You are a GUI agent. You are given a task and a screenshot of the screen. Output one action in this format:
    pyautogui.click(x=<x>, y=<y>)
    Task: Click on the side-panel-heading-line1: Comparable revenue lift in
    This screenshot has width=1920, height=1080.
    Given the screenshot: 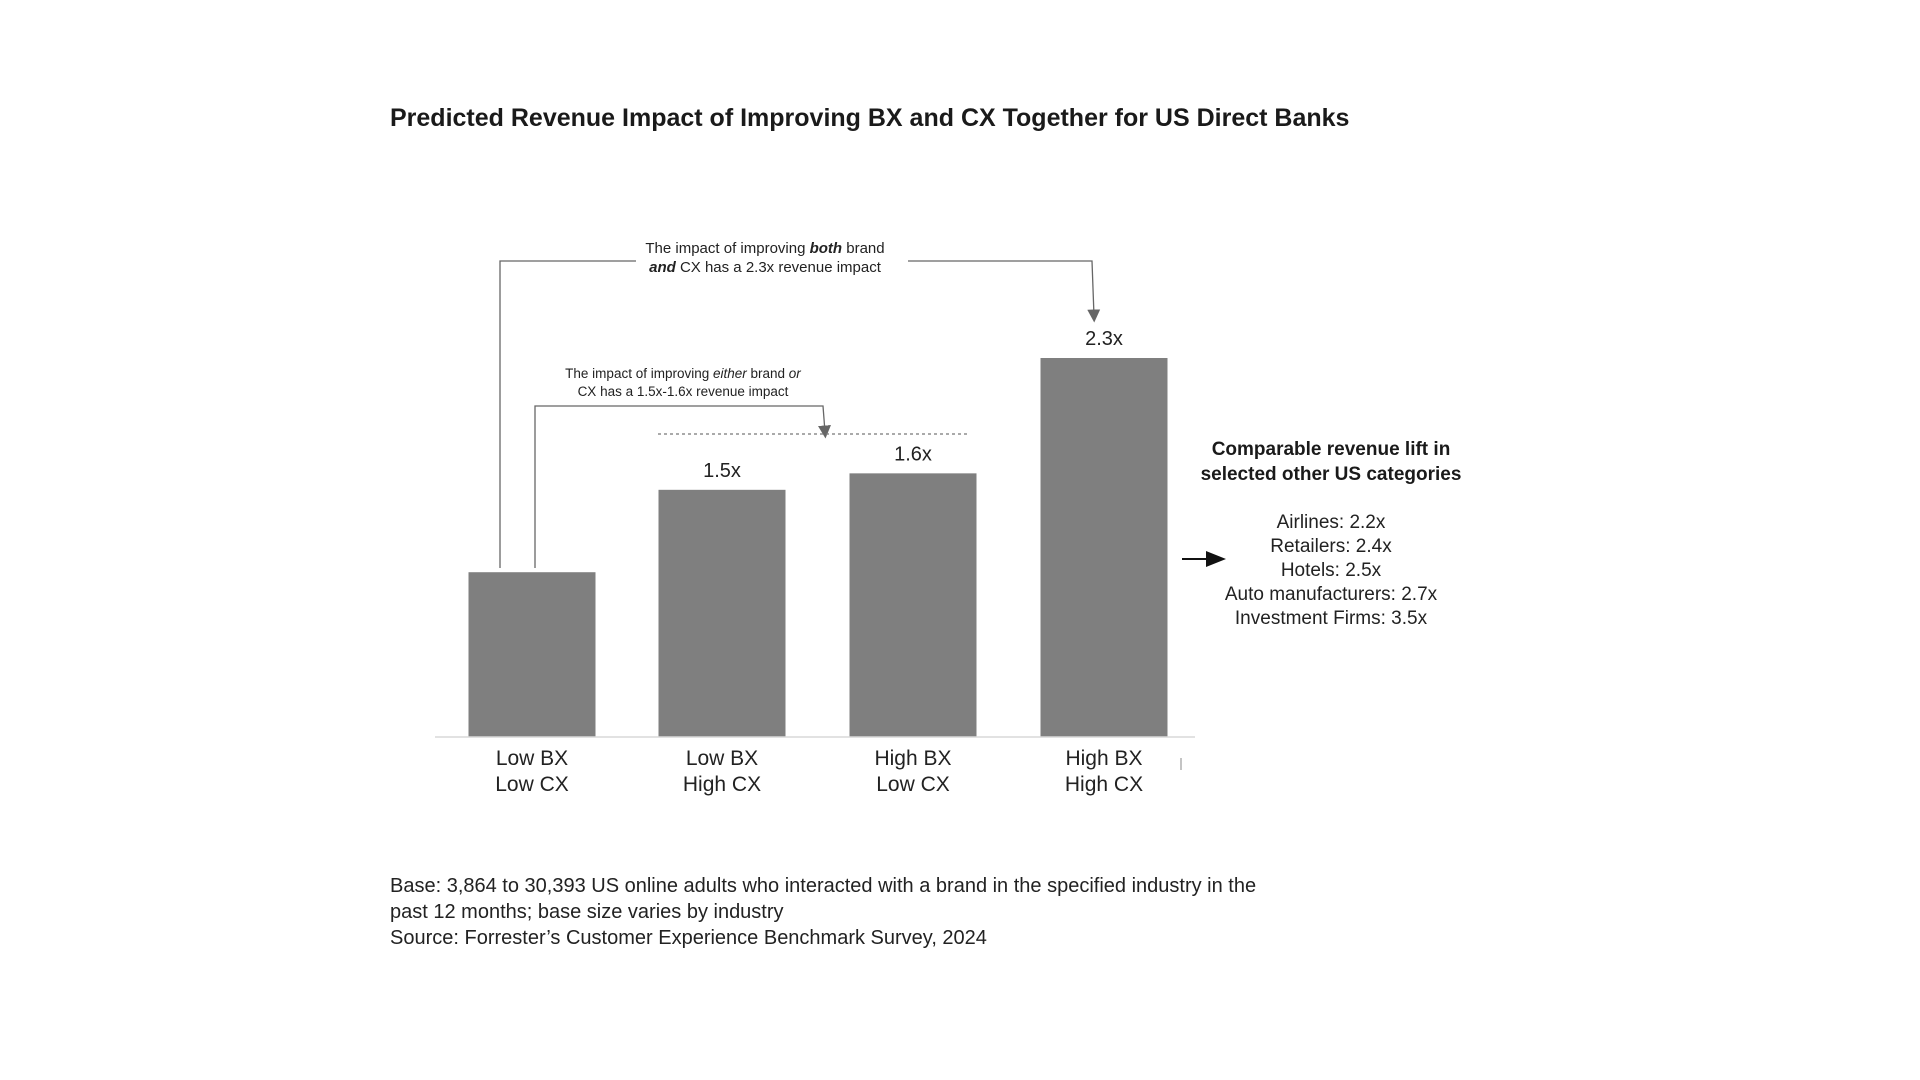 What is the action you would take?
    pyautogui.click(x=1331, y=449)
    